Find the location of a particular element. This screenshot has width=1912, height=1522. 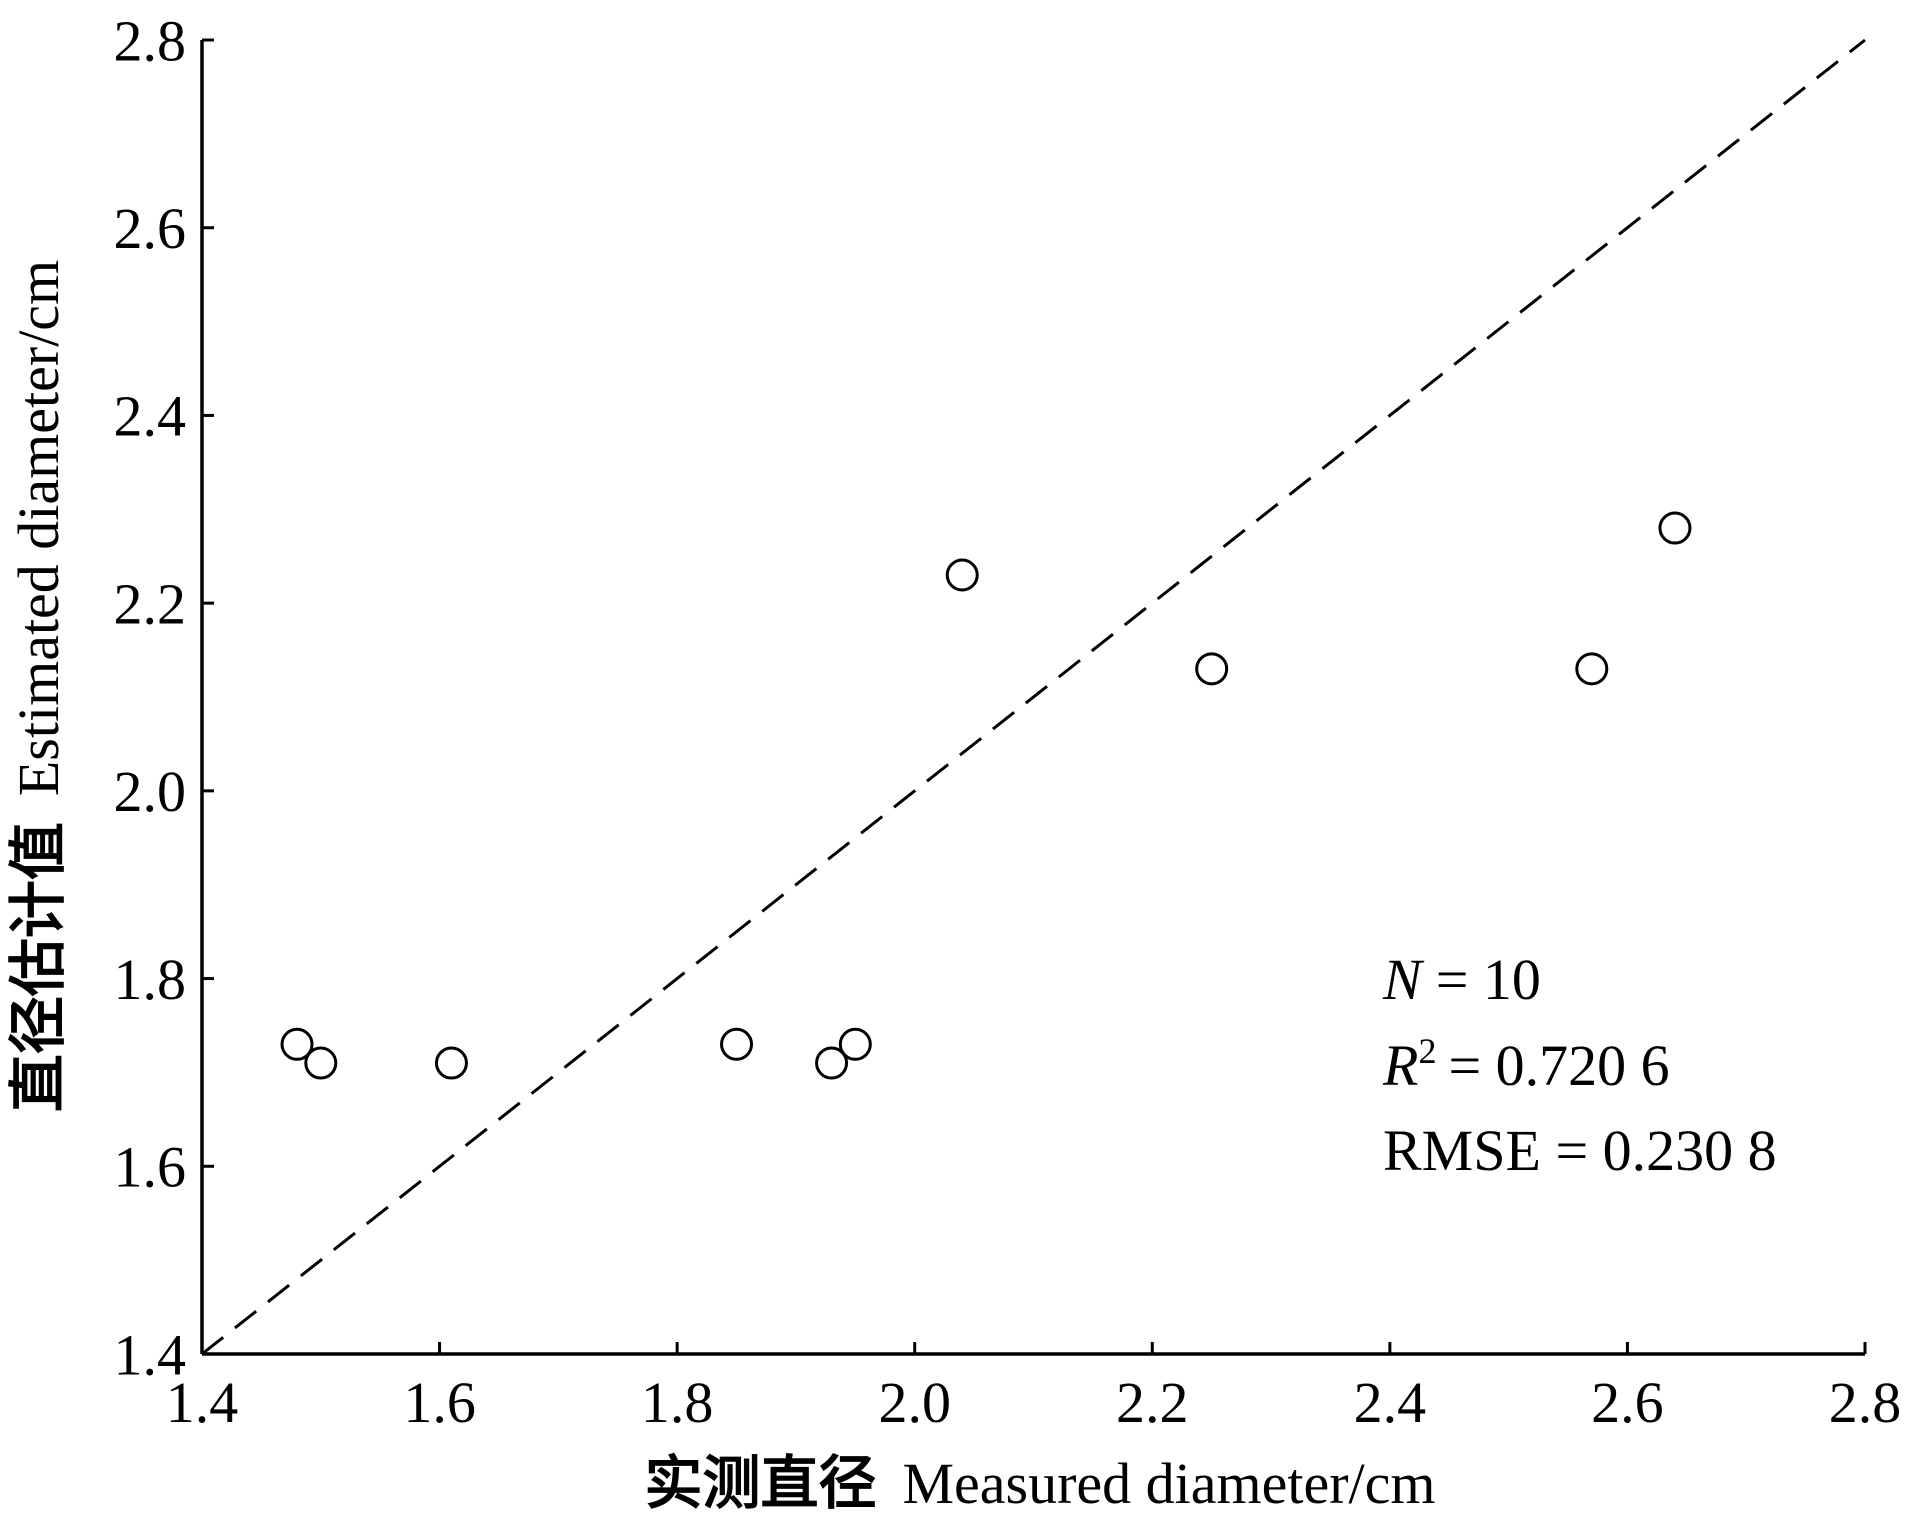

y-tick-label: 2.0 is located at coordinates (150, 791).